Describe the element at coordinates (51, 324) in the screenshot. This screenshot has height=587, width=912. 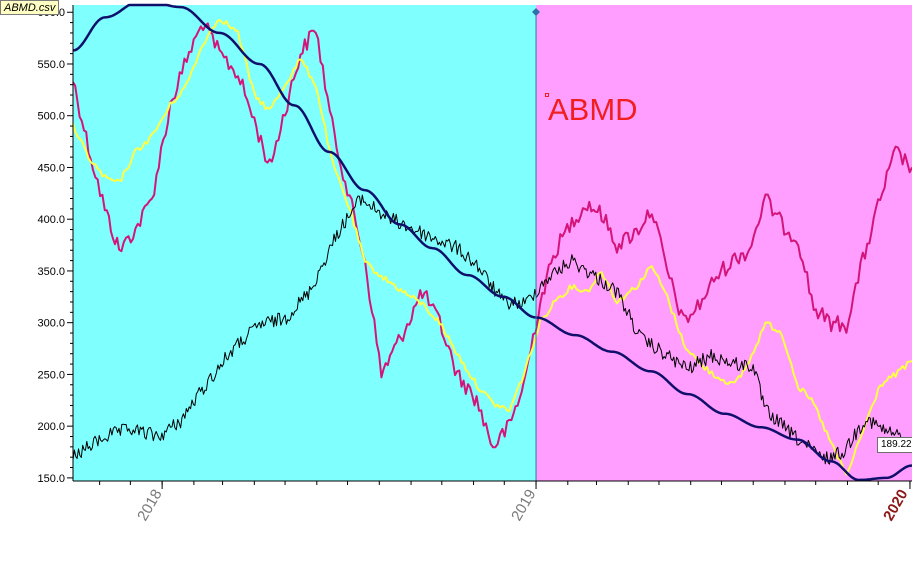
I see `y-tick-label: 300.0` at that location.